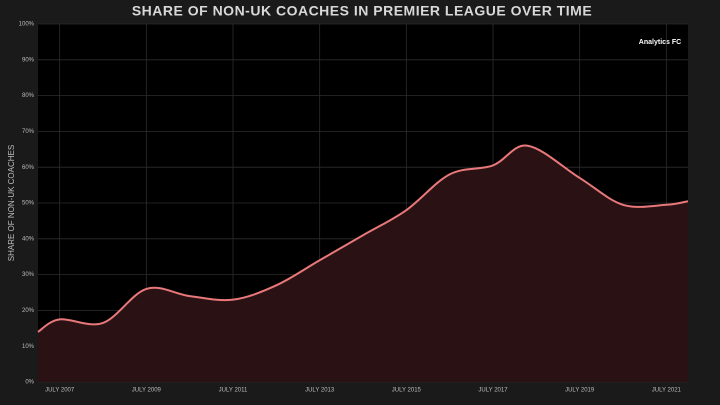  What do you see at coordinates (28, 347) in the screenshot?
I see `y-tick-label: 10%` at bounding box center [28, 347].